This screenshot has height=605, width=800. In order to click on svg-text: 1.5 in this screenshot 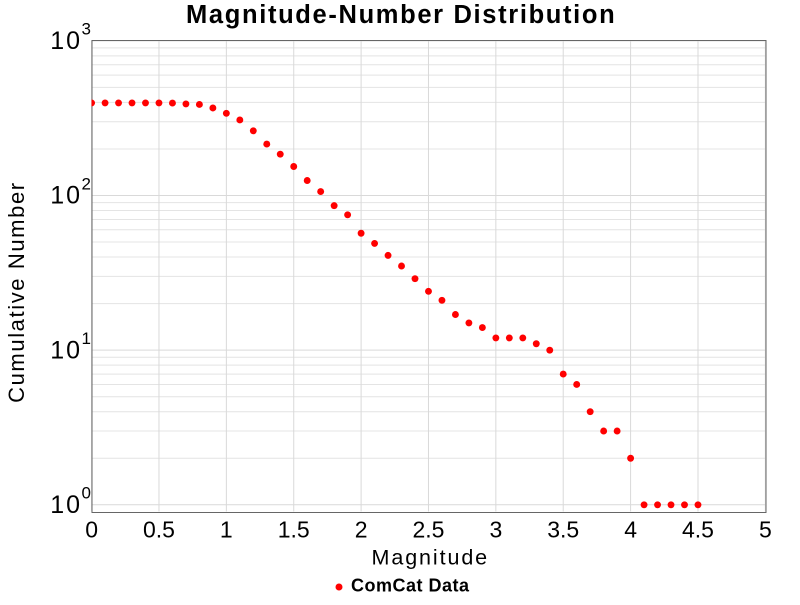, I will do `click(294, 530)`.